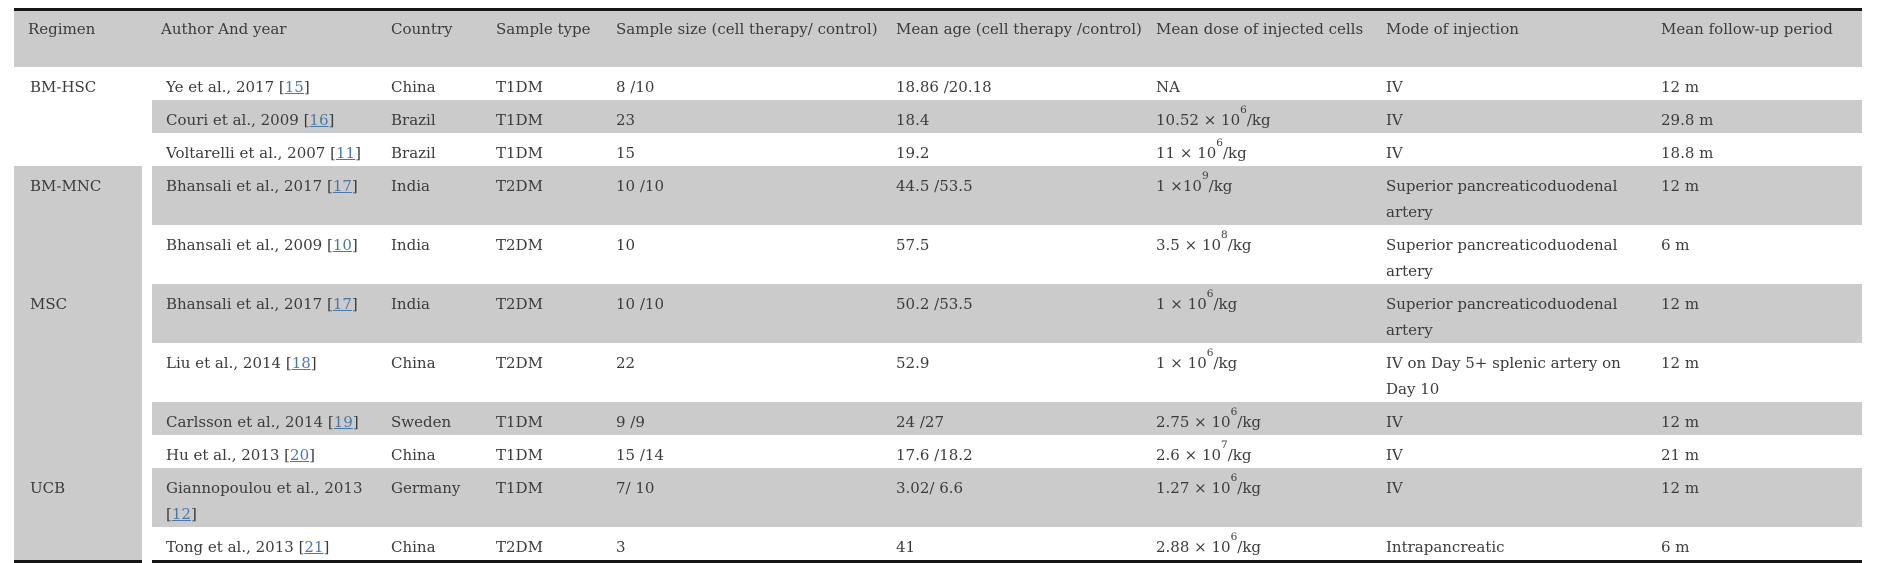 The height and width of the screenshot is (563, 1887). I want to click on column-header-sample-type: Sample type, so click(542, 38).